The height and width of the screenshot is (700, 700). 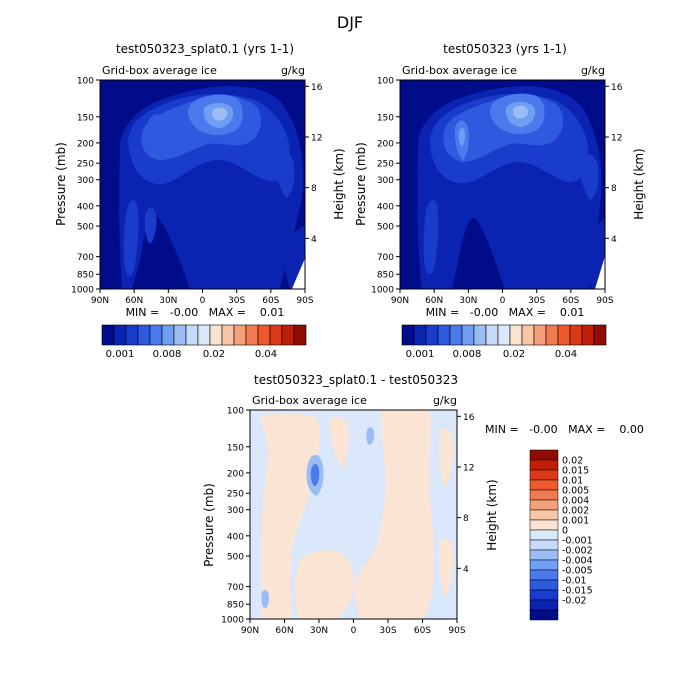 I want to click on panel-c-ytick-right-label-0: 16, so click(x=469, y=418).